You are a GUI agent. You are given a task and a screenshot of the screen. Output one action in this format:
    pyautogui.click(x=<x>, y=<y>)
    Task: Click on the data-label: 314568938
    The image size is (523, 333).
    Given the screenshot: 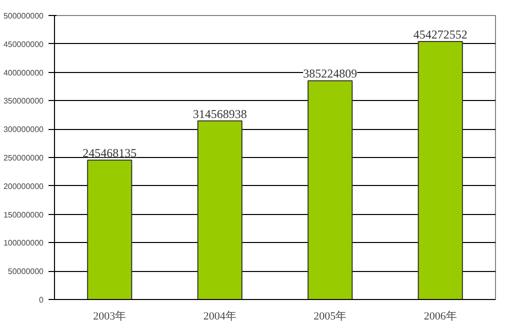 What is the action you would take?
    pyautogui.click(x=219, y=113)
    